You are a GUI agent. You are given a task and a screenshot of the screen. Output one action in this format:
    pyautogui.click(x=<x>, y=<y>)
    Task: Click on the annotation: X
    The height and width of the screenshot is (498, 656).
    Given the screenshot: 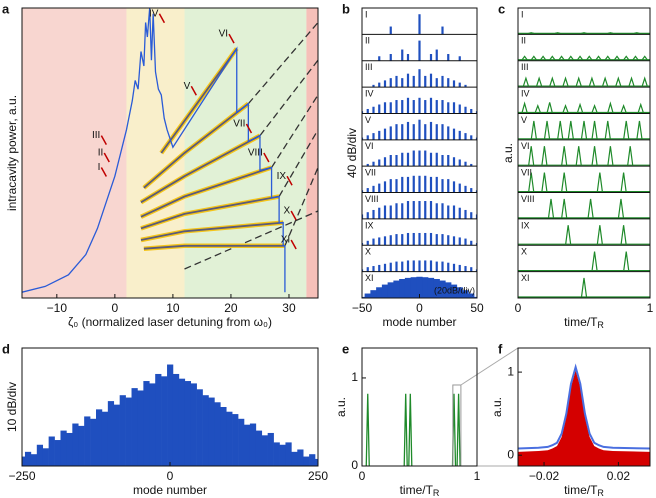 What is the action you would take?
    pyautogui.click(x=286, y=211)
    